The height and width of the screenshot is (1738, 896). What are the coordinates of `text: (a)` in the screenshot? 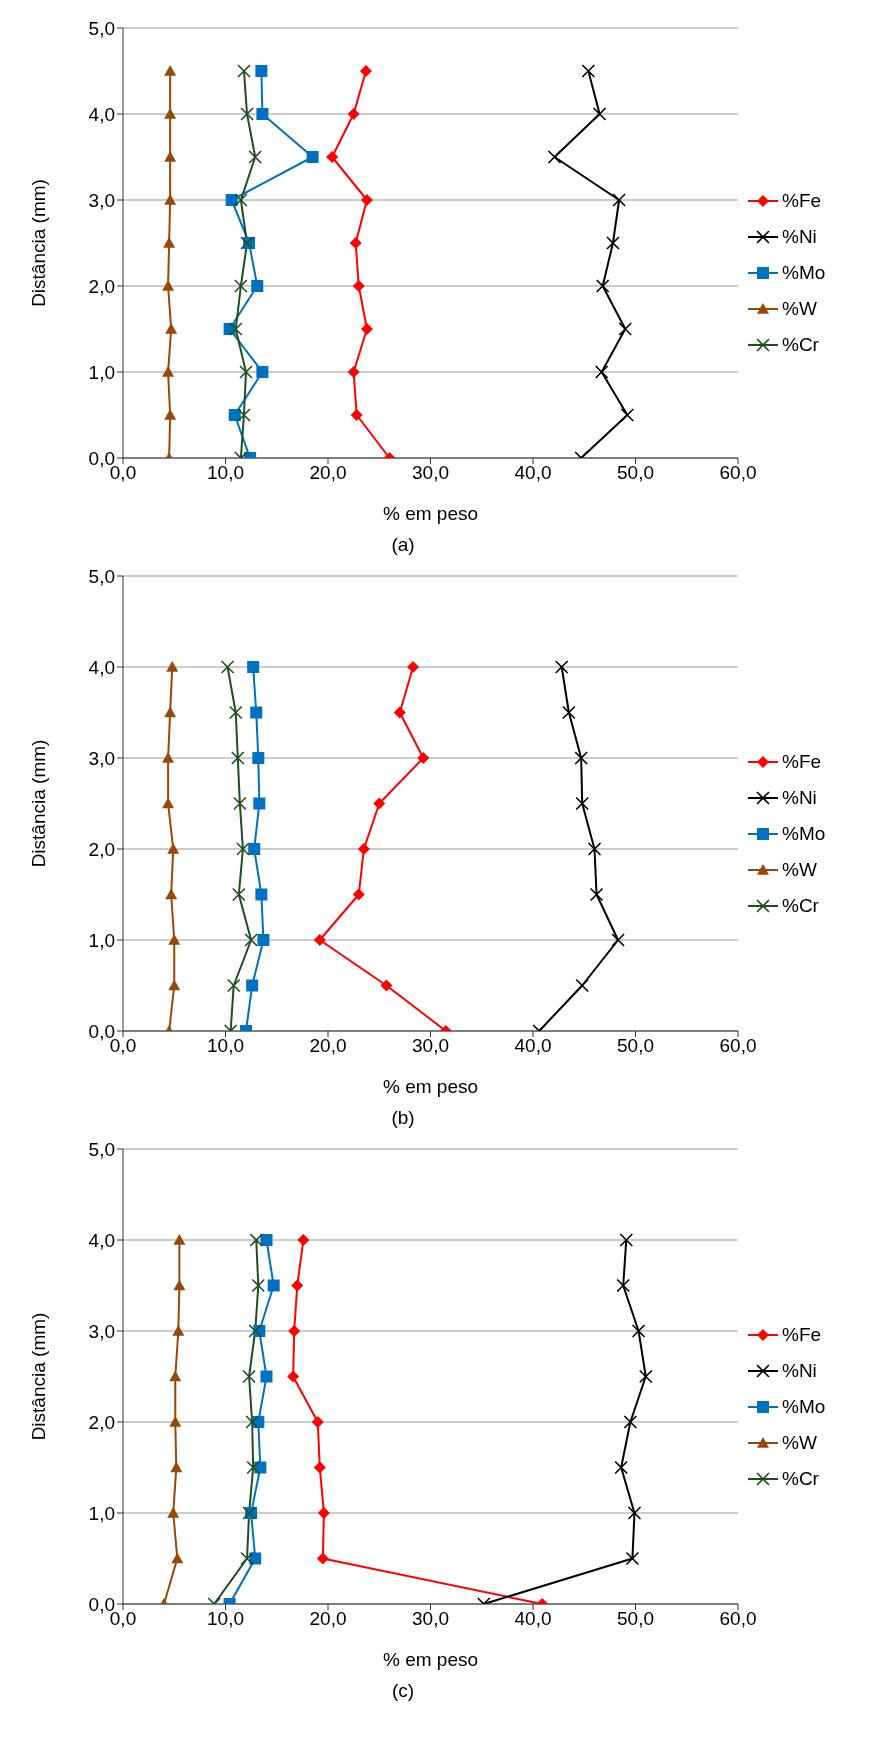 It's located at (403, 545).